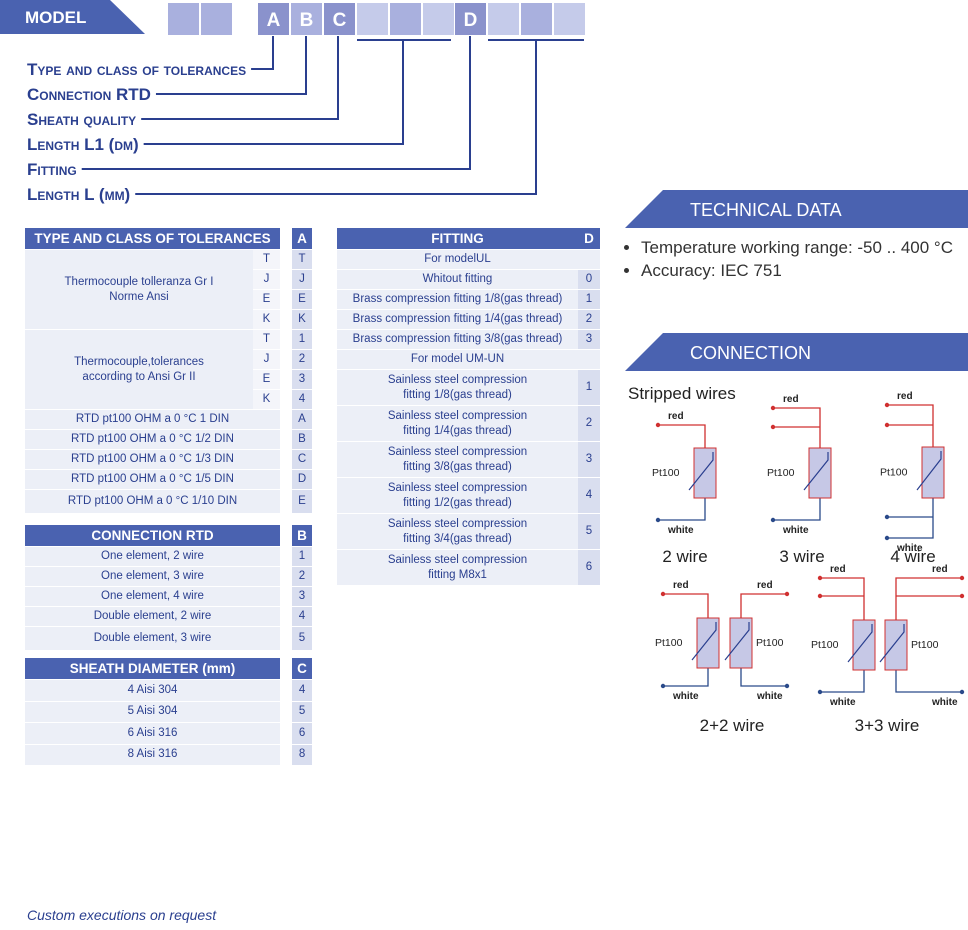 This screenshot has height=930, width=968. I want to click on technical-title: TECHNICAL DATA, so click(766, 210).